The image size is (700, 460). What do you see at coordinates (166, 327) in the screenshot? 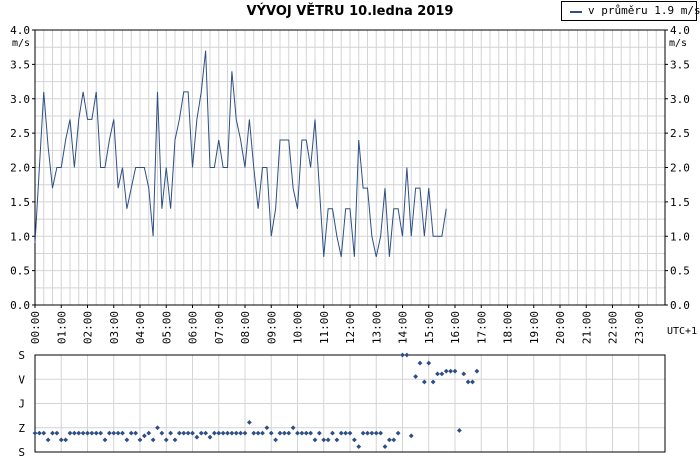
I see `x-tick-label: 05:00` at bounding box center [166, 327].